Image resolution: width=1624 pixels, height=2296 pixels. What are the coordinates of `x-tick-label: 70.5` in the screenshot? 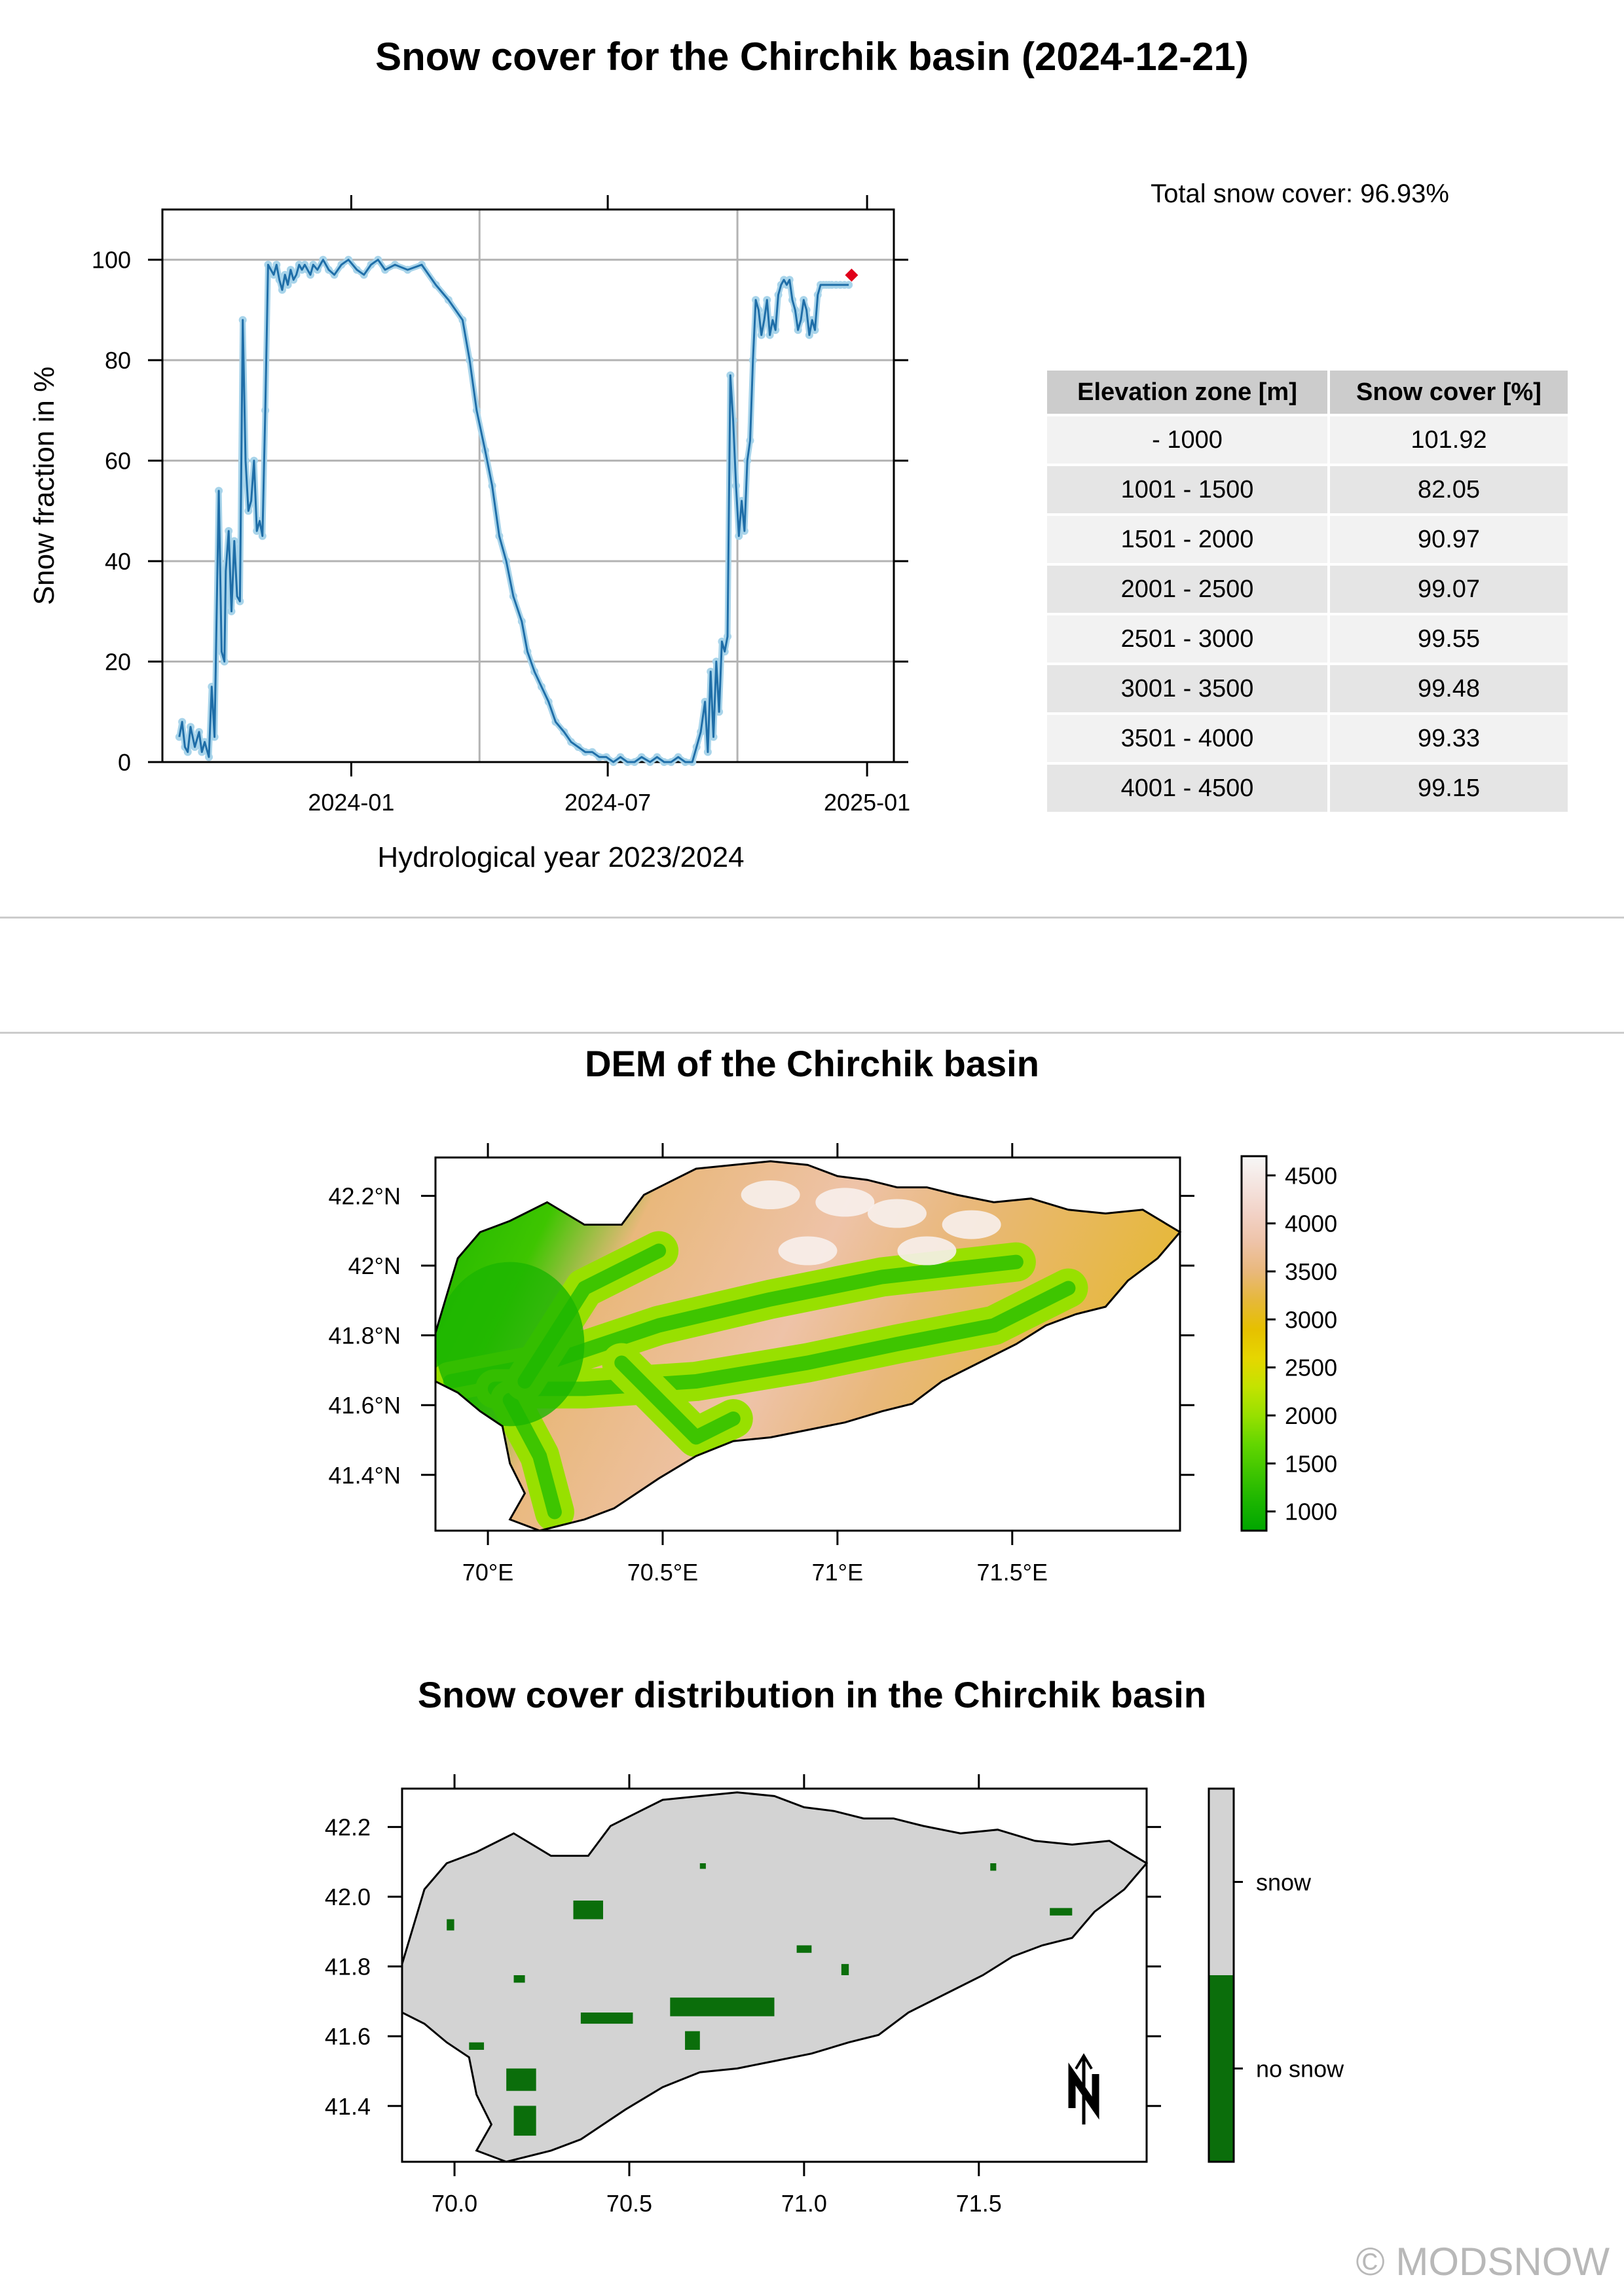 It's located at (629, 2203).